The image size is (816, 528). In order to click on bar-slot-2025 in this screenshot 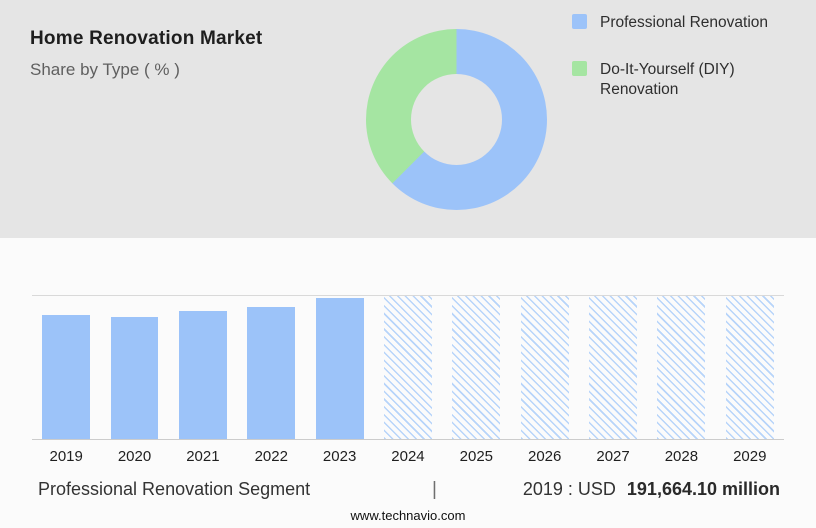, I will do `click(476, 367)`.